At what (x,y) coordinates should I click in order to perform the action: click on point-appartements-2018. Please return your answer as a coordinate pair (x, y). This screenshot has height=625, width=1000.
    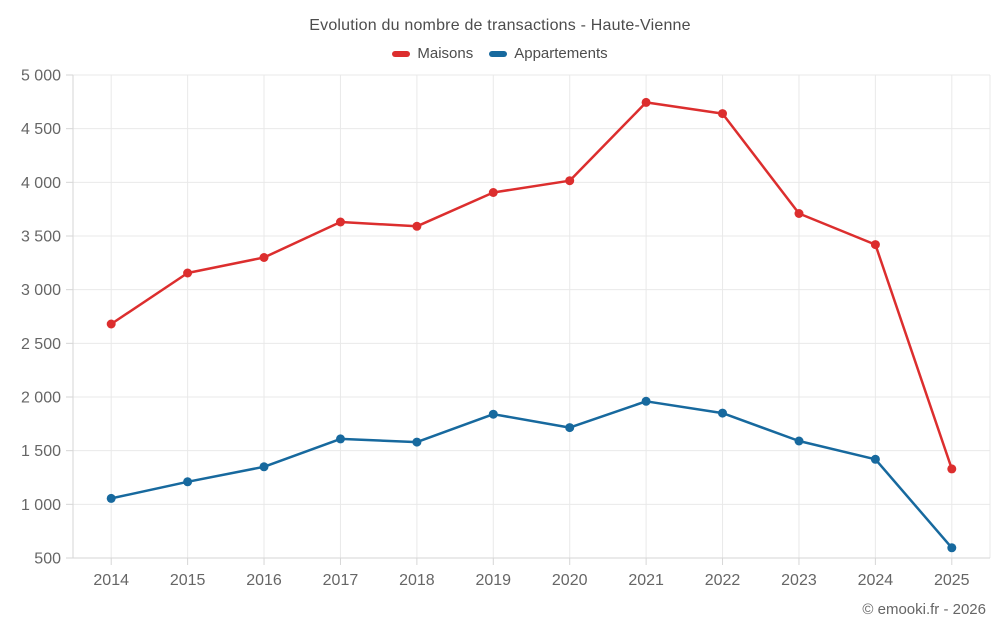
    Looking at the image, I should click on (417, 442).